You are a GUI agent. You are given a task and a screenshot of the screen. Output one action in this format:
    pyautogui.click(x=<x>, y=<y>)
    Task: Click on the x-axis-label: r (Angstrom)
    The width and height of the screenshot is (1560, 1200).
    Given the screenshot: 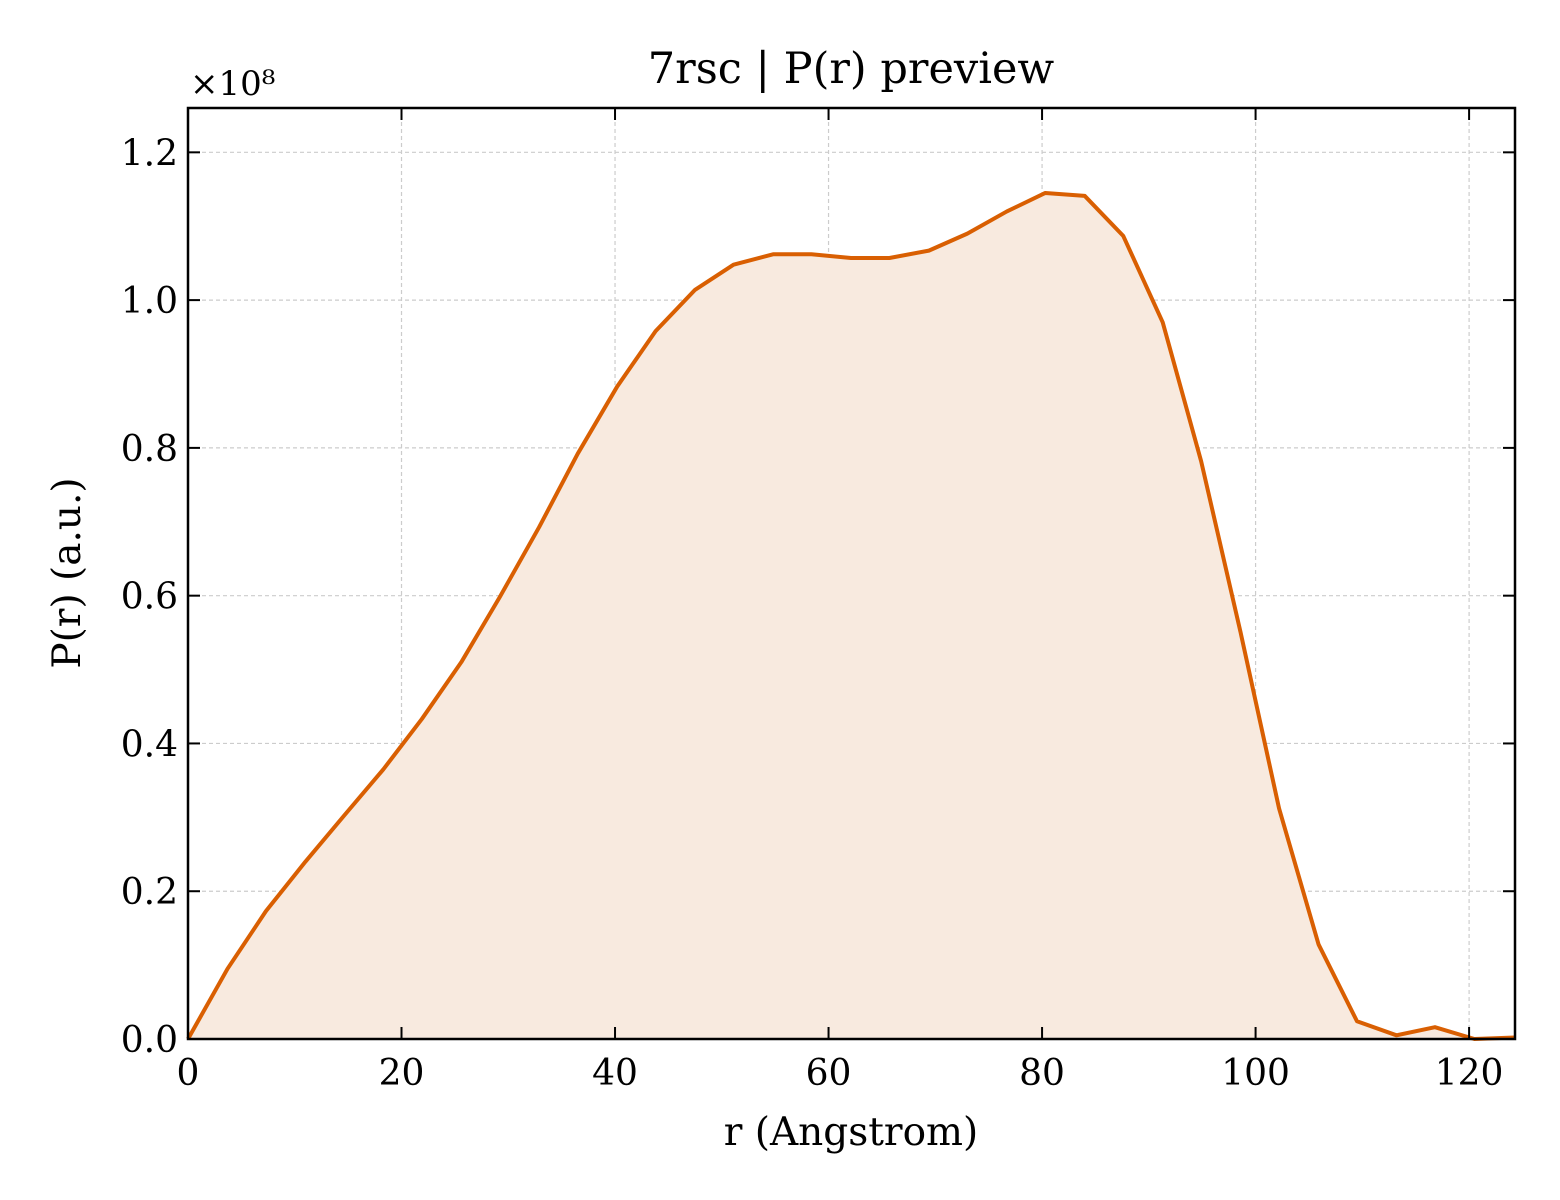 What is the action you would take?
    pyautogui.click(x=851, y=1132)
    